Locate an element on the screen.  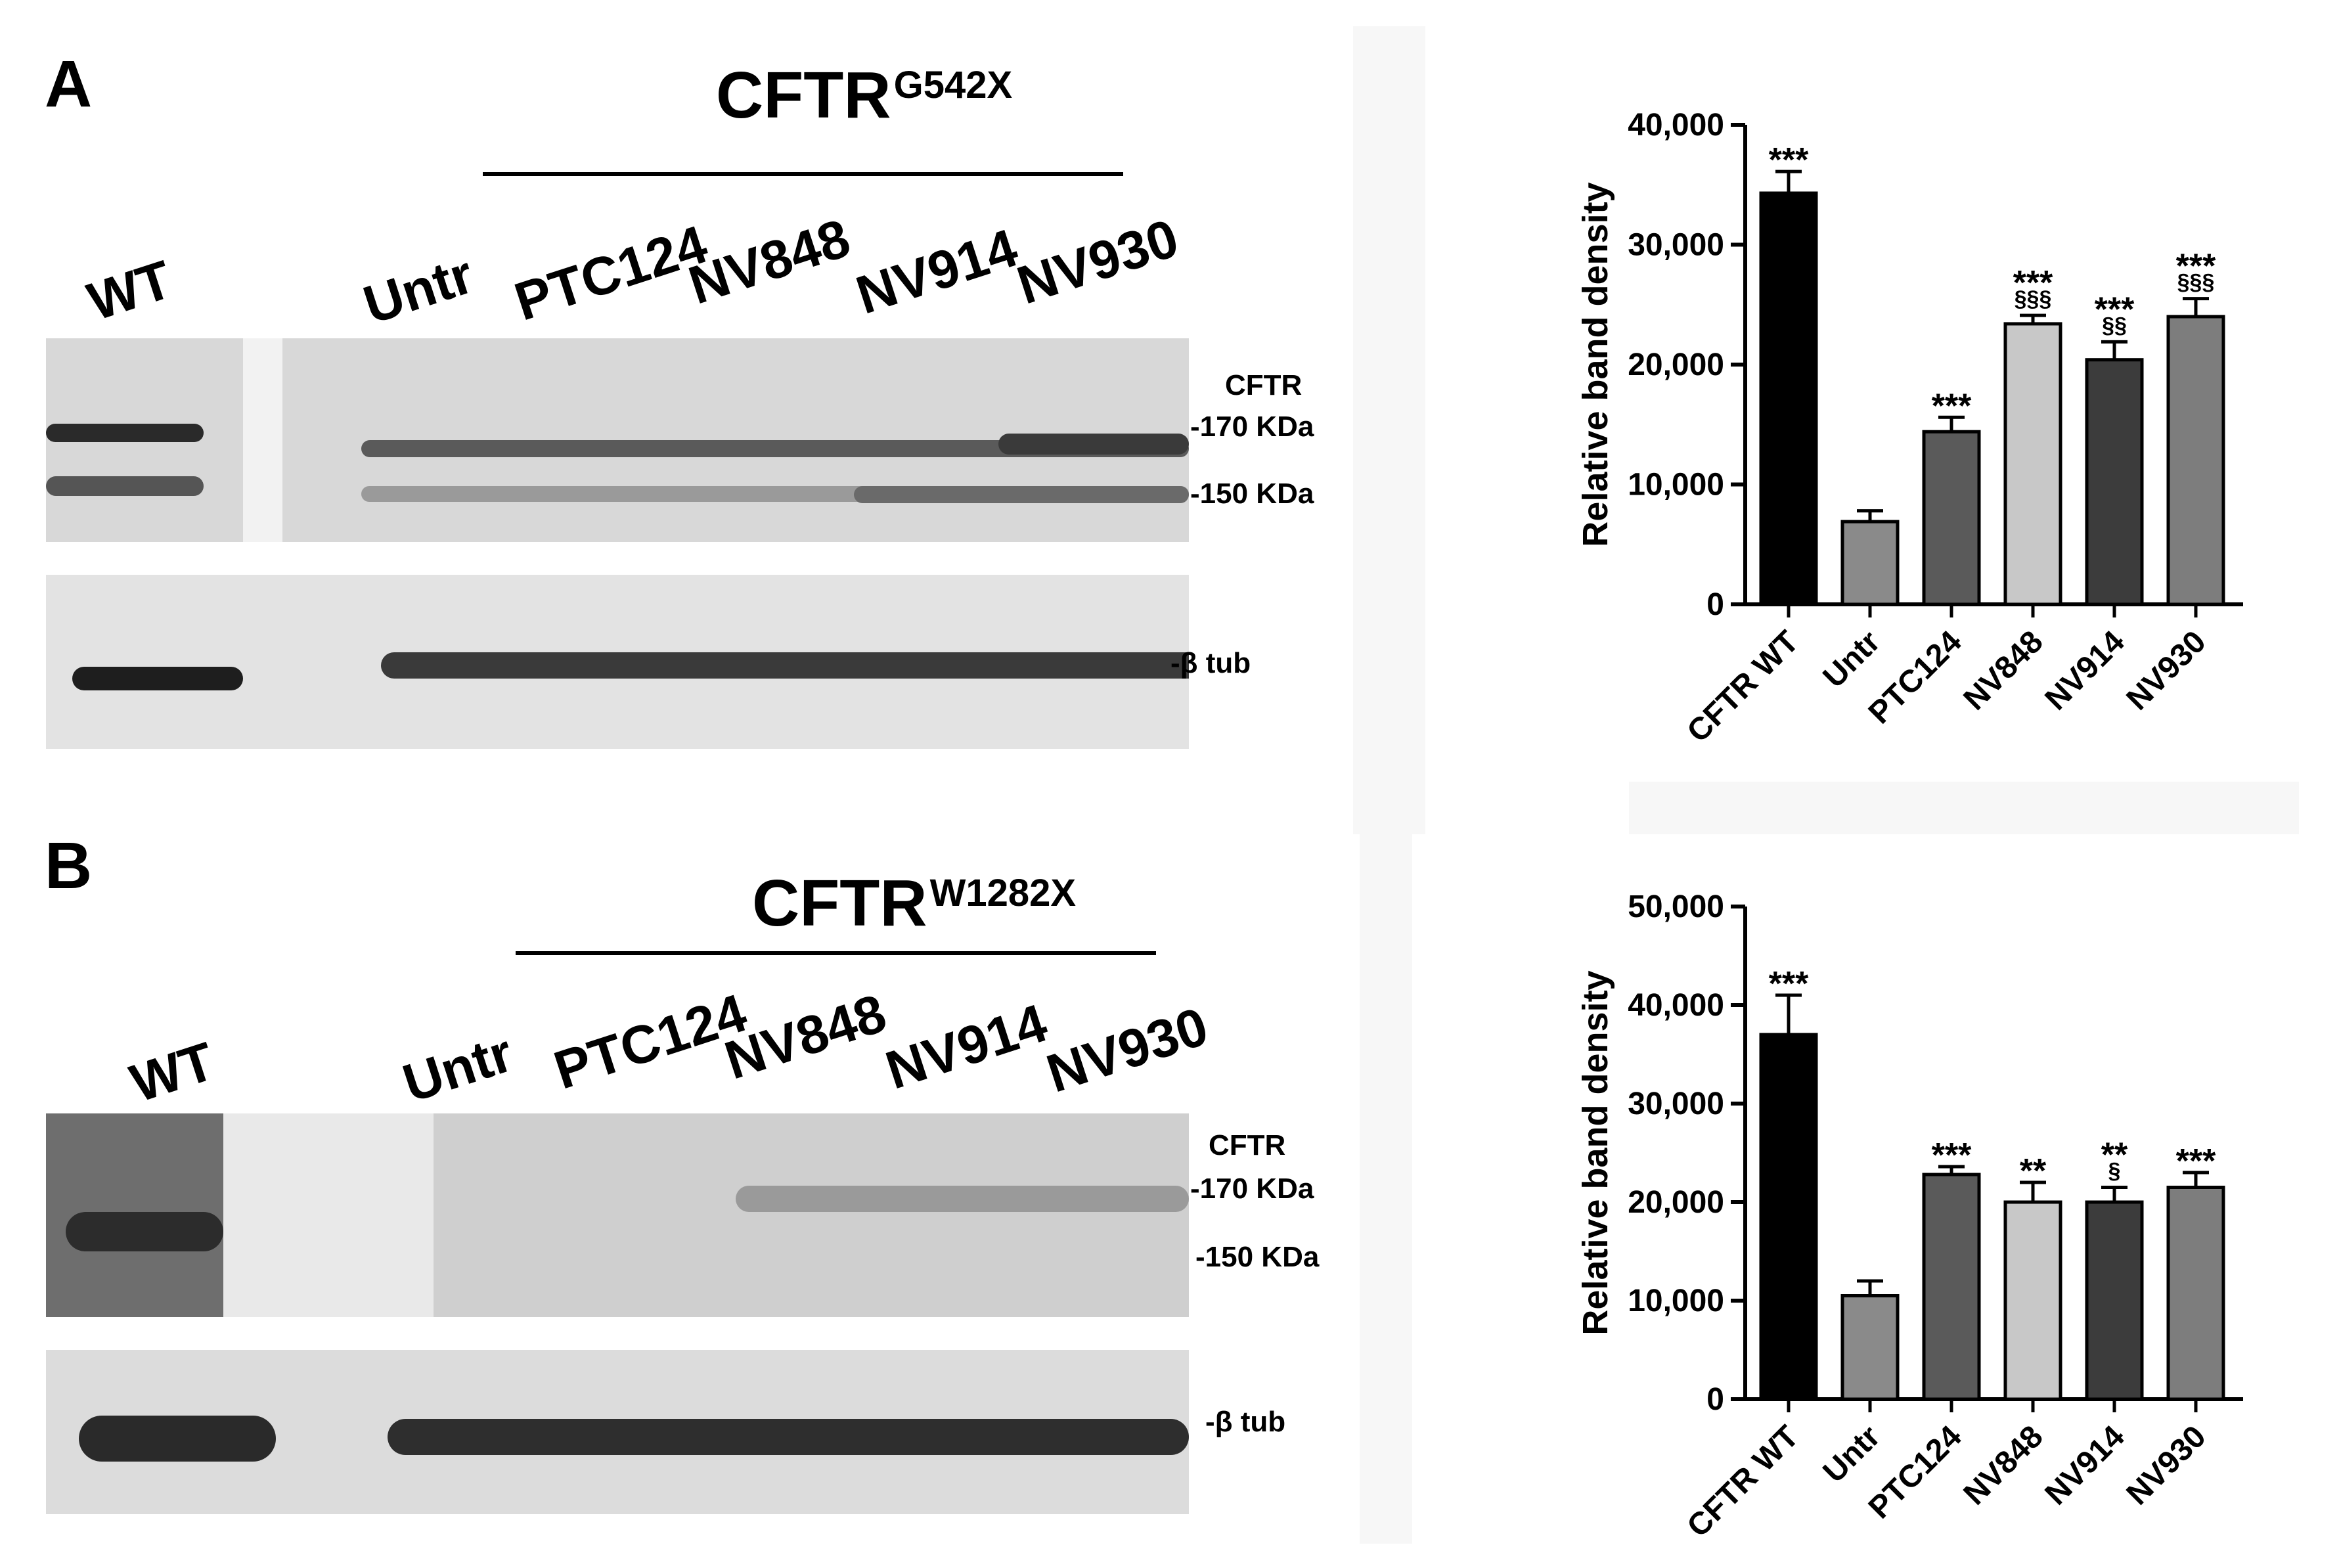
panel-a-title-superscript: G542X is located at coordinates (953, 85).